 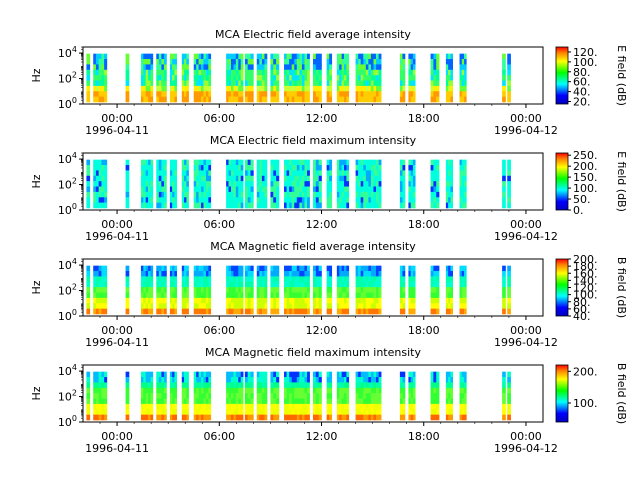 What do you see at coordinates (585, 273) in the screenshot?
I see `colorbar-tick-label: 160.` at bounding box center [585, 273].